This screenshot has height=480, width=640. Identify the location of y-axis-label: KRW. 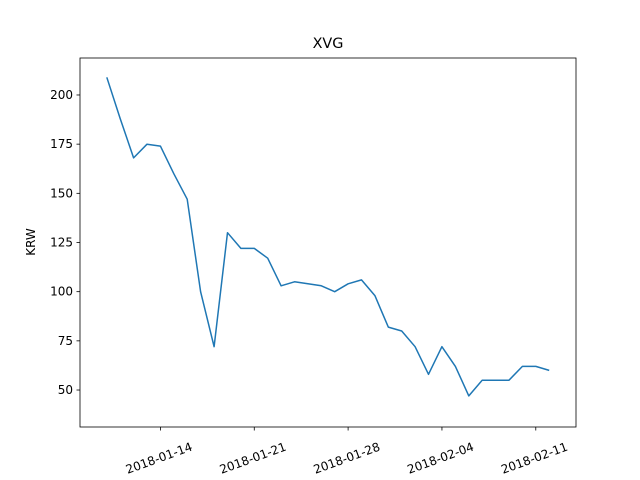
(31, 242).